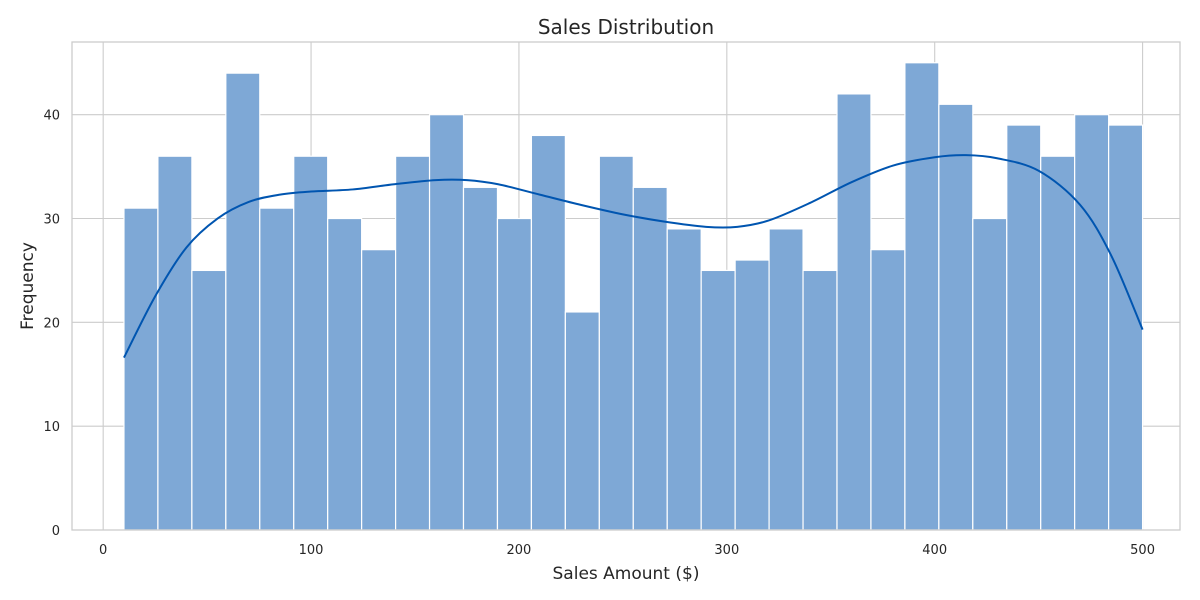  Describe the element at coordinates (51, 116) in the screenshot. I see `y-tick-label-4: 40` at that location.